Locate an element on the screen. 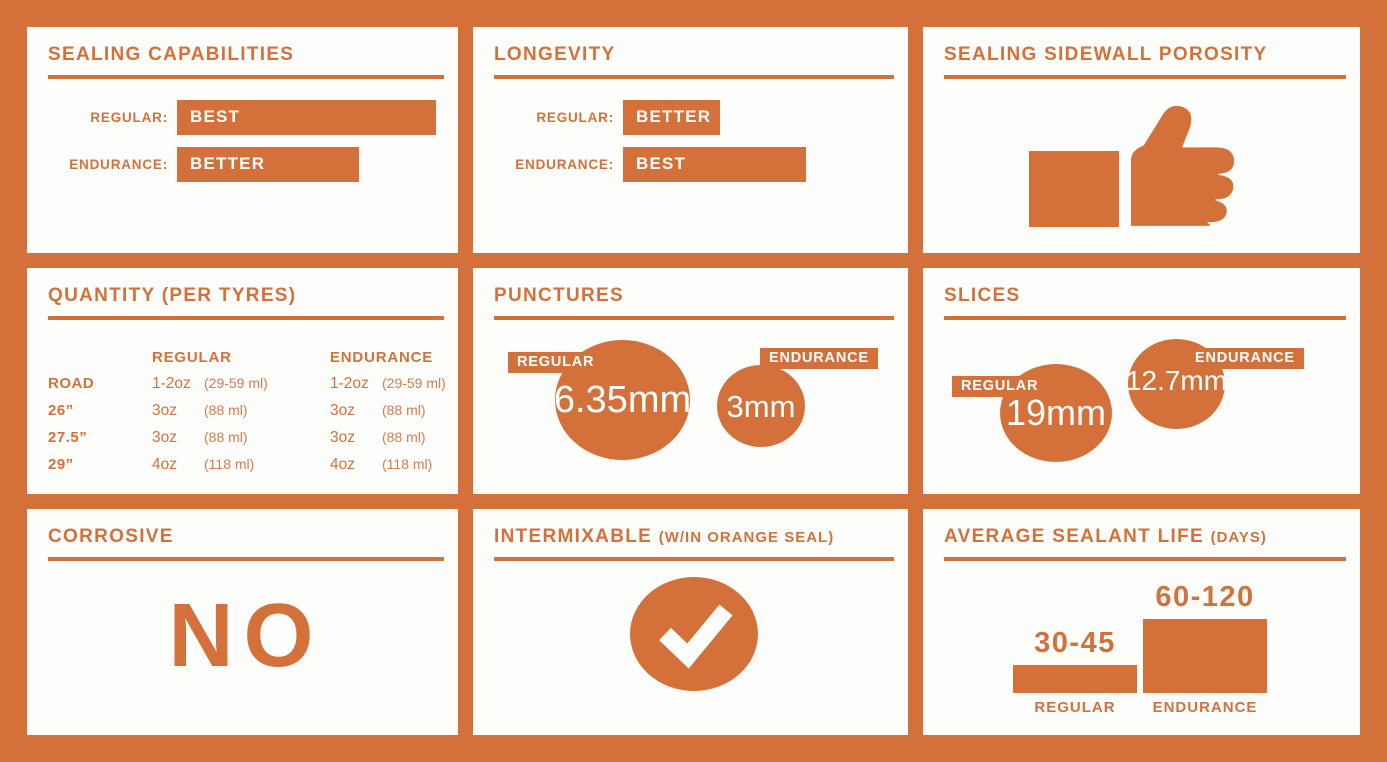 This screenshot has width=1387, height=762. card-title: CORROSIVE is located at coordinates (111, 536).